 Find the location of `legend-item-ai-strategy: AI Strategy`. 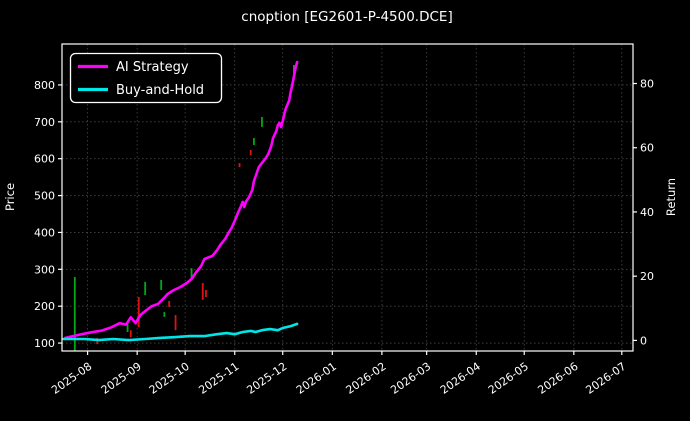

legend-item-ai-strategy: AI Strategy is located at coordinates (133, 67).